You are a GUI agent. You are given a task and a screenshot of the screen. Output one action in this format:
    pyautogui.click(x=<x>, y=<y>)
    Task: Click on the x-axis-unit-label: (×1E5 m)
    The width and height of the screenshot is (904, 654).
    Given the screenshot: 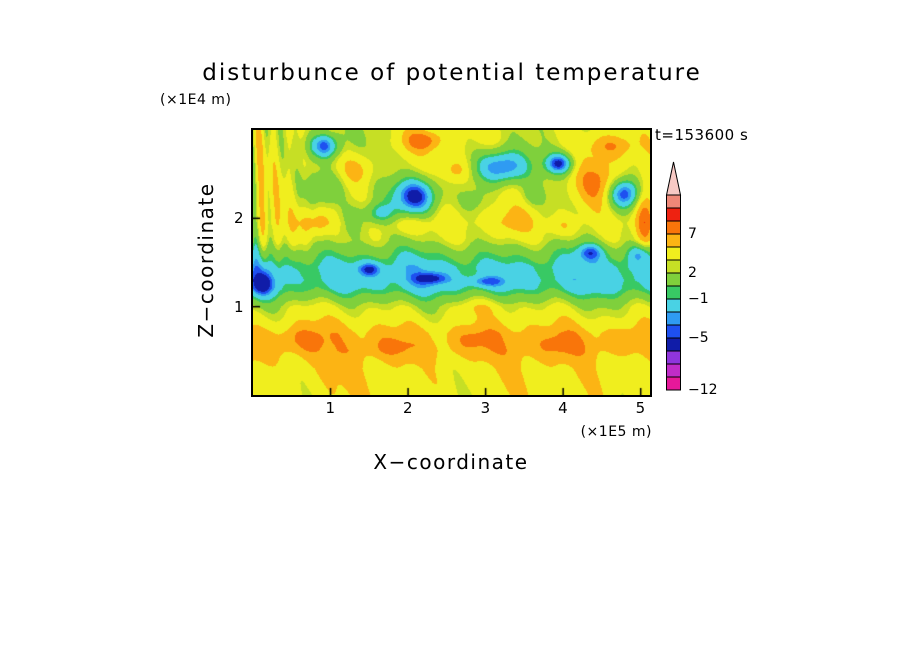 What is the action you would take?
    pyautogui.click(x=616, y=432)
    